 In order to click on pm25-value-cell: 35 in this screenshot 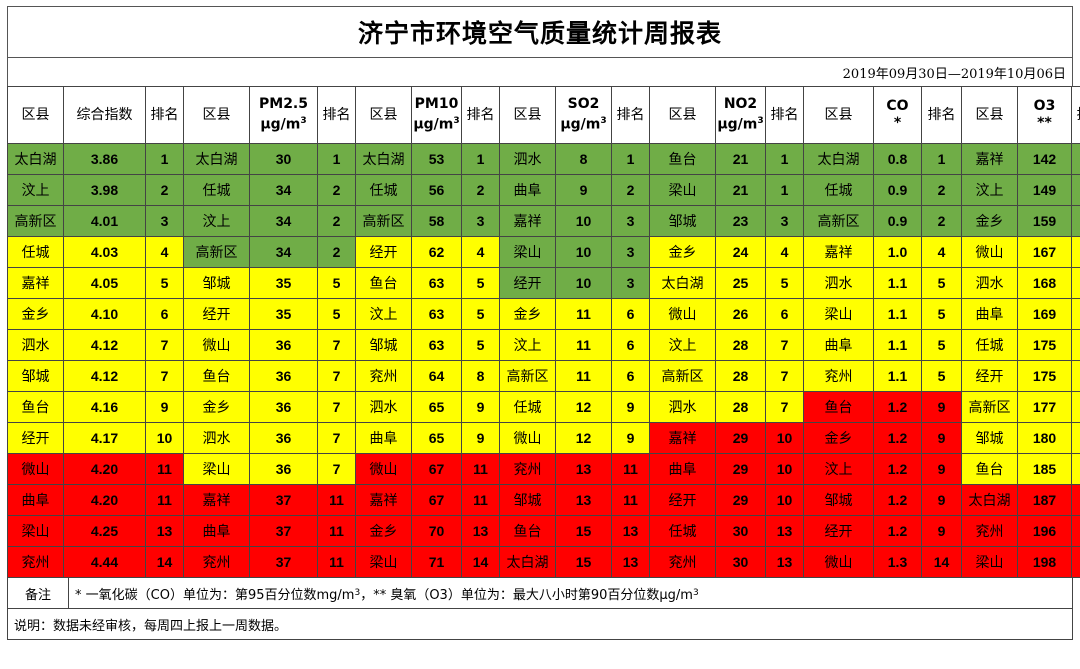, I will do `click(284, 283)`.